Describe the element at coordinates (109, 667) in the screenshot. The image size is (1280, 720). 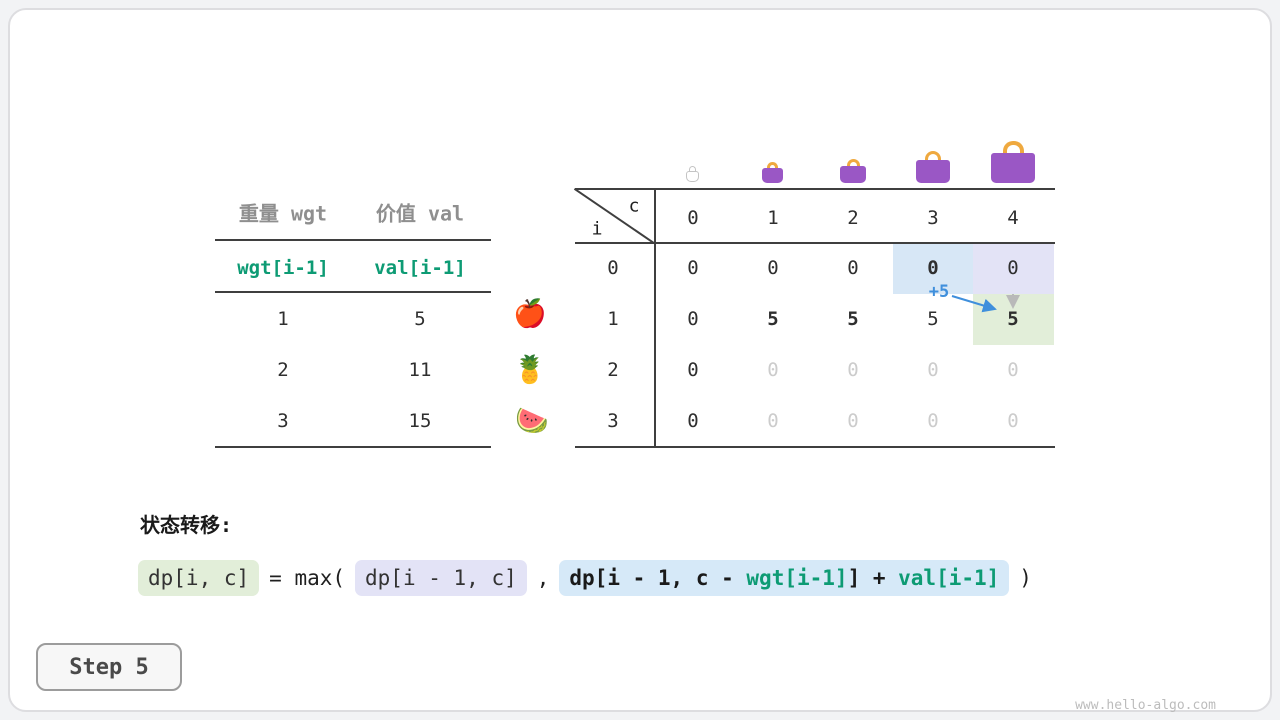
I see `step-button: Step 5` at that location.